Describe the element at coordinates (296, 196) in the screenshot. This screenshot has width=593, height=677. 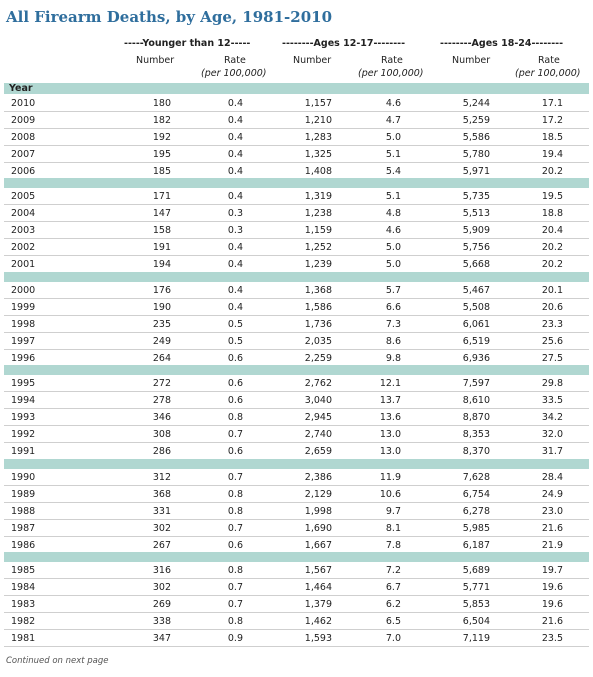
I see `table-row: 2005 171 0.4 1,319 5.1 5,735 19.5` at that location.